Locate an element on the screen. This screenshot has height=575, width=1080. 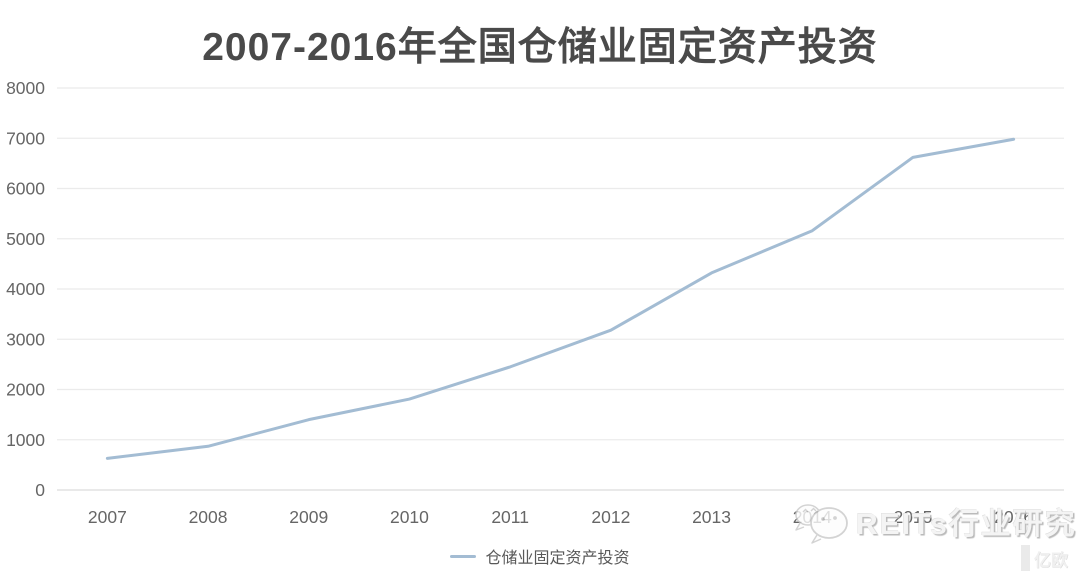
y-tick-label: 2000 is located at coordinates (25, 390).